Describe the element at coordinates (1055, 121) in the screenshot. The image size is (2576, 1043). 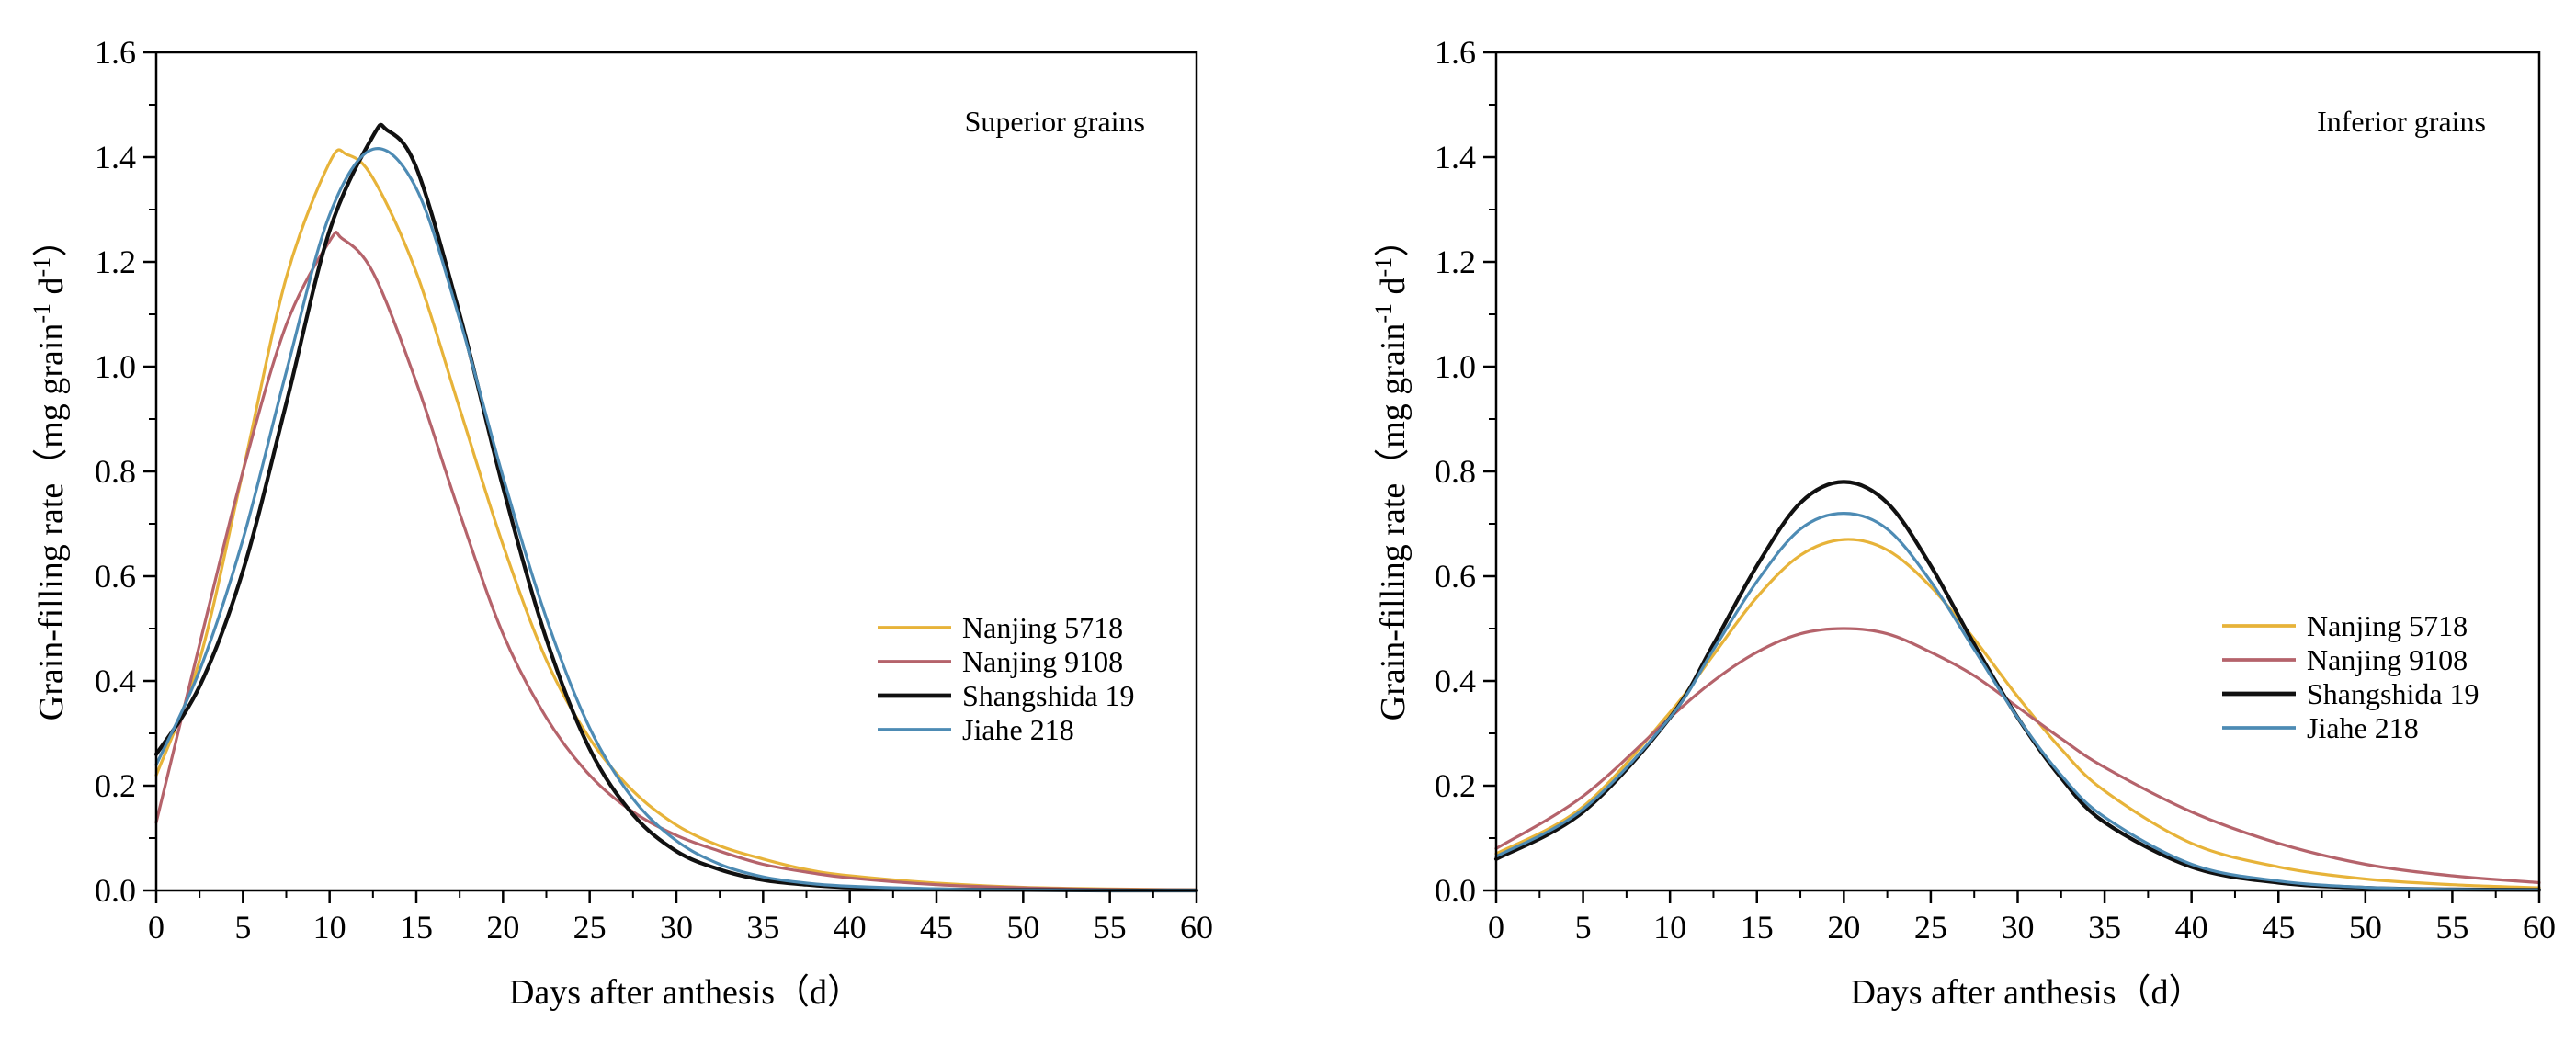
I see `panel-annotation: Superior grains` at that location.